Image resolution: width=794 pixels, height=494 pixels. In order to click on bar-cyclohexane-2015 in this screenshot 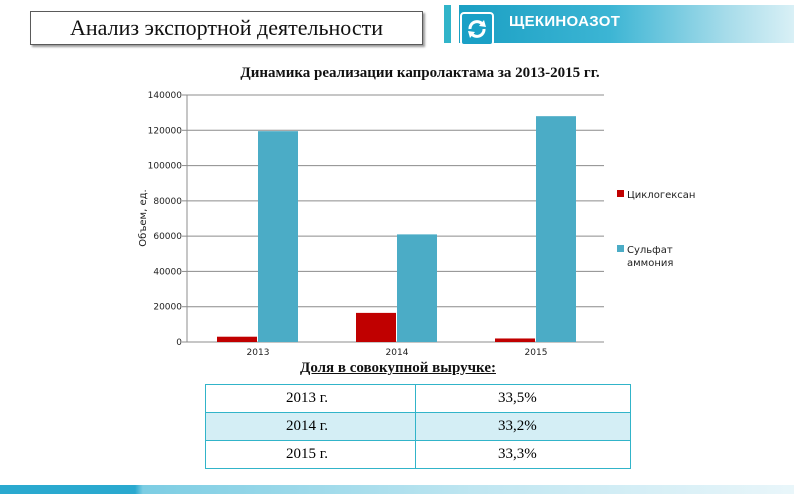, I will do `click(515, 340)`.